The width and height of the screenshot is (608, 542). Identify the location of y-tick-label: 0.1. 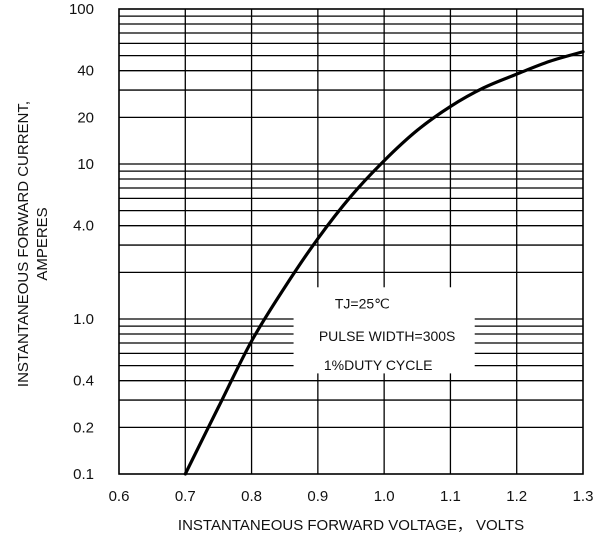
(83, 474).